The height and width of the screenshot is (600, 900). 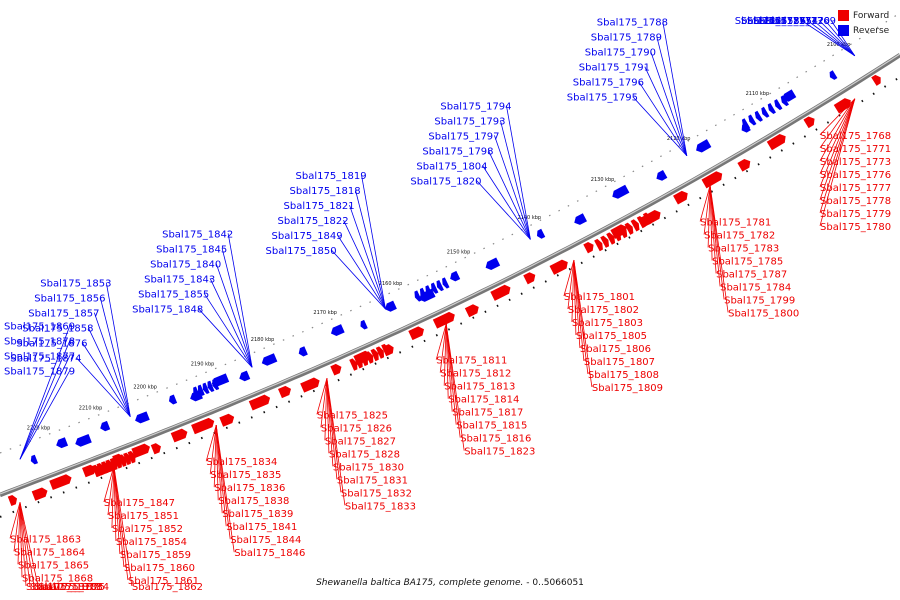 I want to click on forward-gene-label: Sbal175_1852, so click(x=147, y=529).